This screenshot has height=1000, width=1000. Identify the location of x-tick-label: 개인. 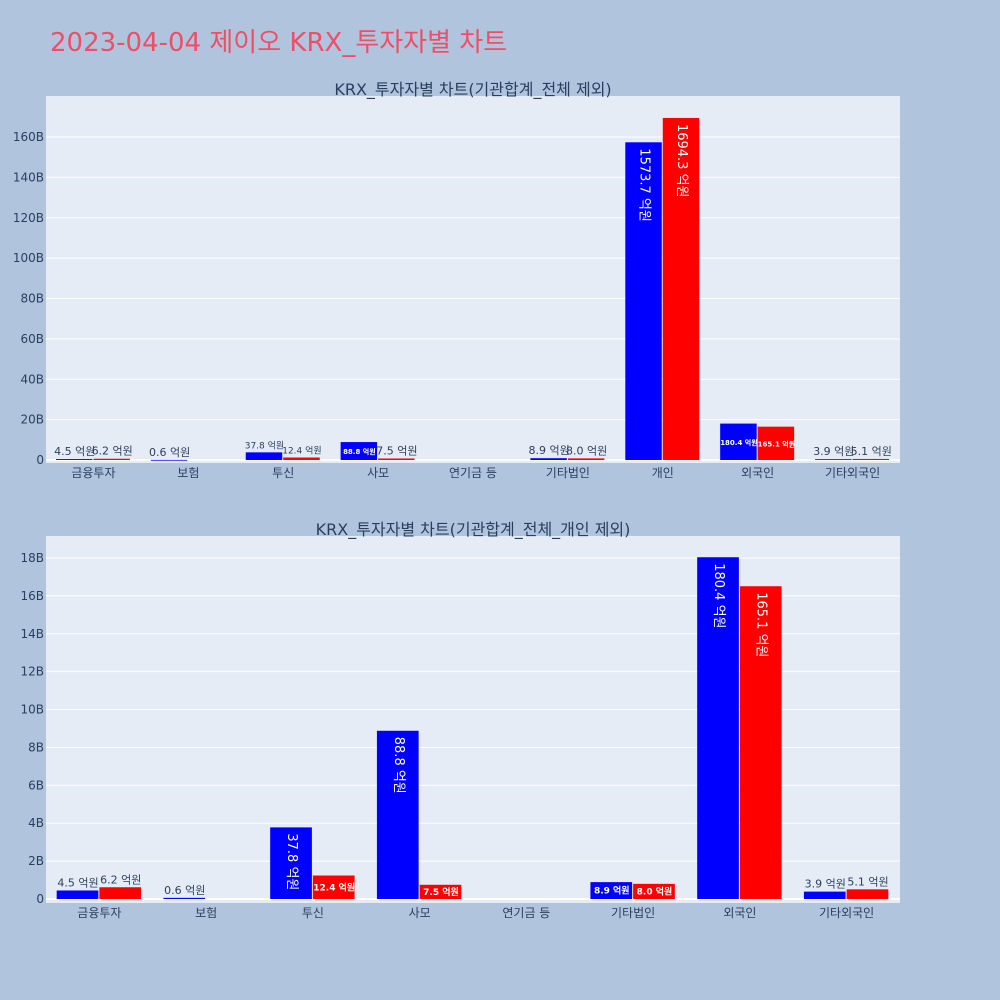
(663, 473).